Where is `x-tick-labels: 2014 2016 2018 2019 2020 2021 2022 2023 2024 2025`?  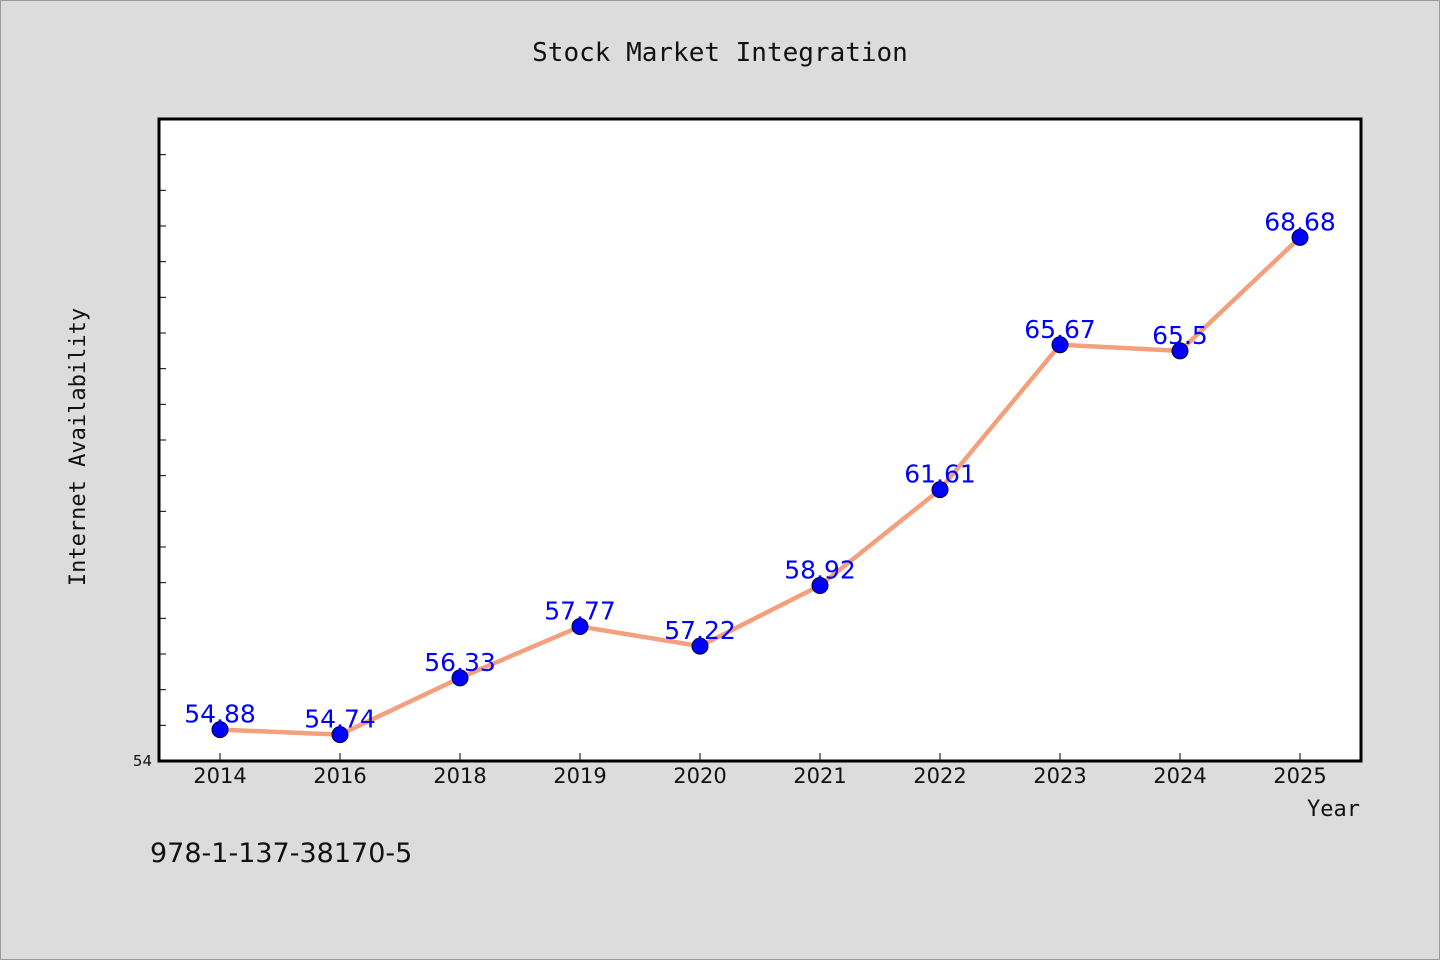
x-tick-labels: 2014 2016 2018 2019 2020 2021 2022 2023 2024 2025 is located at coordinates (759, 776).